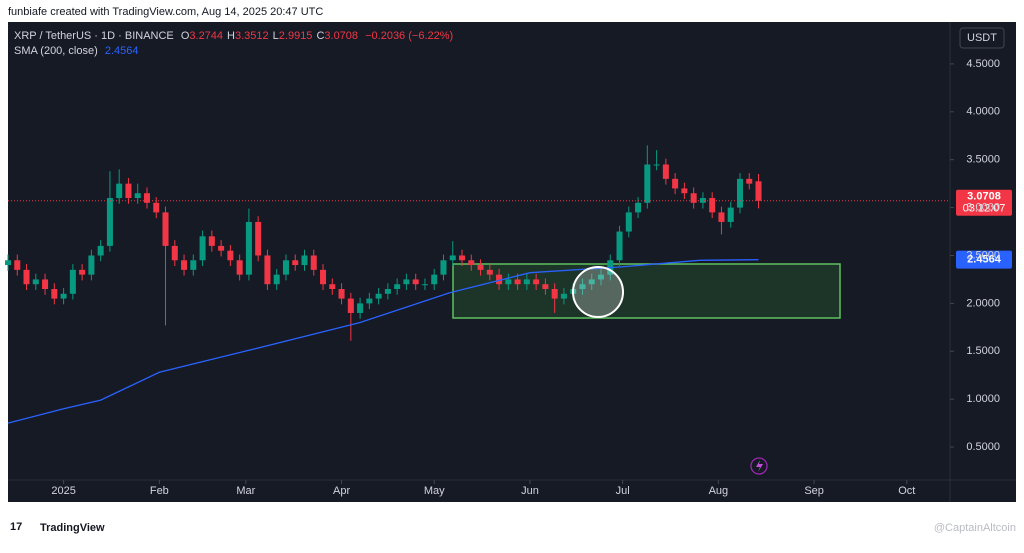 Image resolution: width=1024 pixels, height=553 pixels. I want to click on symbol-title: XRP / TetherUS · 1D · BINANCE, so click(94, 36).